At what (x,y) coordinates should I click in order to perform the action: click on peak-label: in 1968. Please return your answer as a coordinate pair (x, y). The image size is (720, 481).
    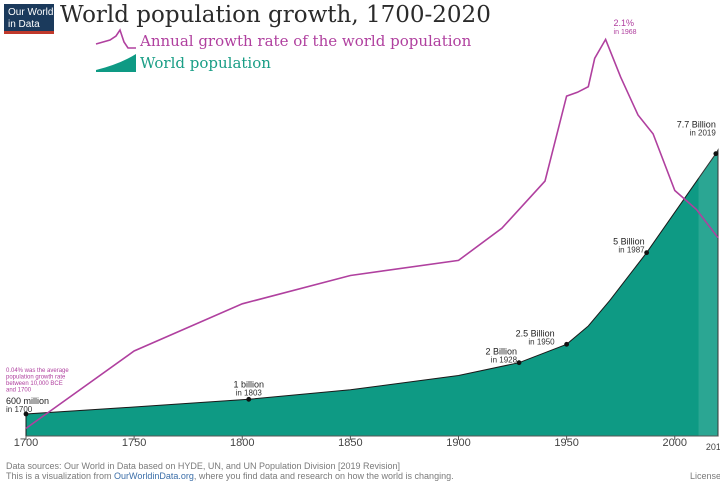
    Looking at the image, I should click on (625, 32).